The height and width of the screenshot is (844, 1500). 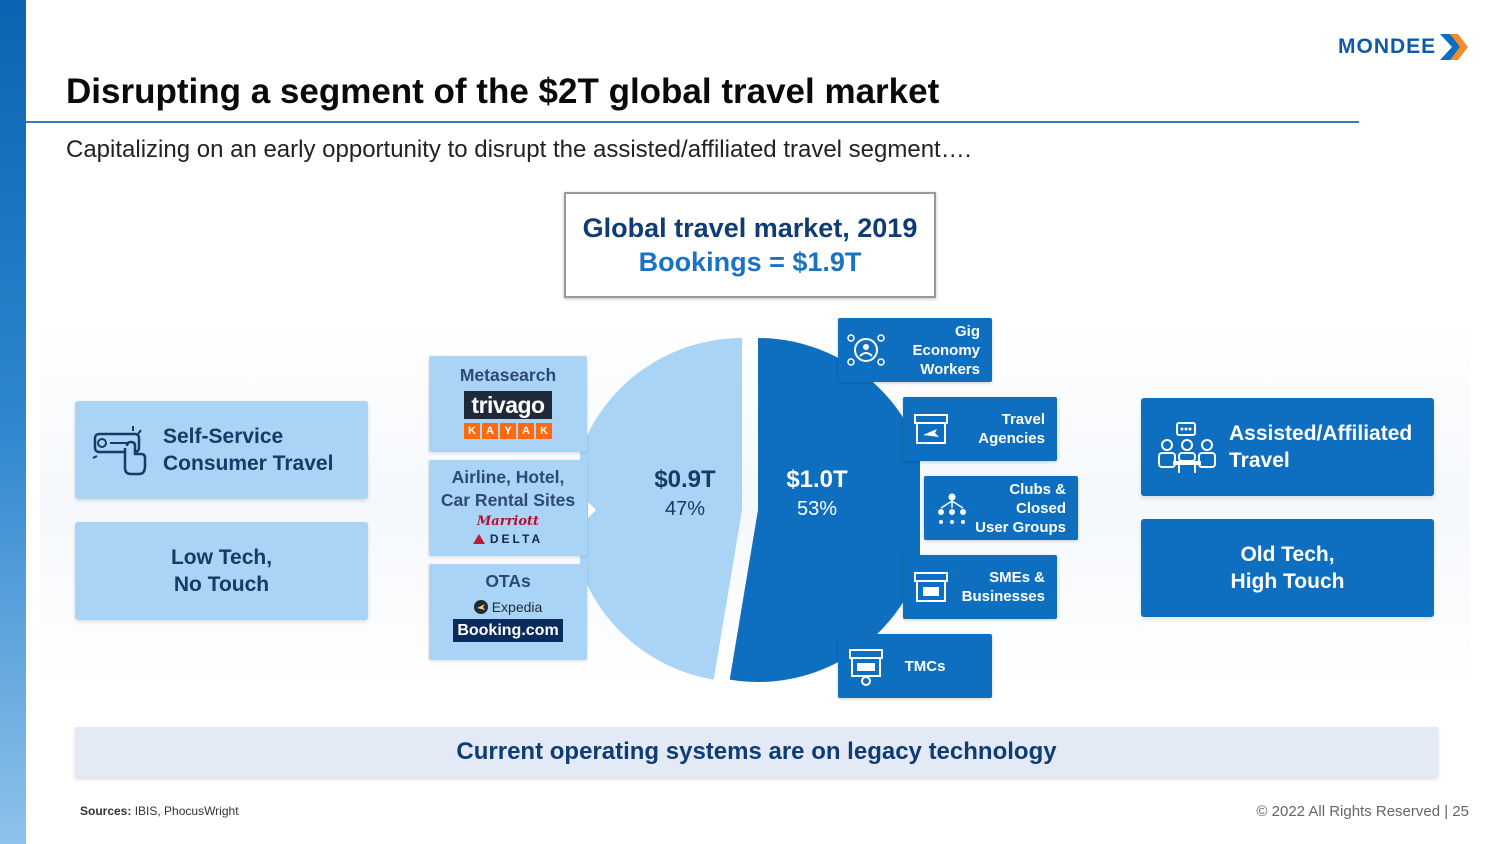 What do you see at coordinates (950, 369) in the screenshot?
I see `gig-line2: Workers` at bounding box center [950, 369].